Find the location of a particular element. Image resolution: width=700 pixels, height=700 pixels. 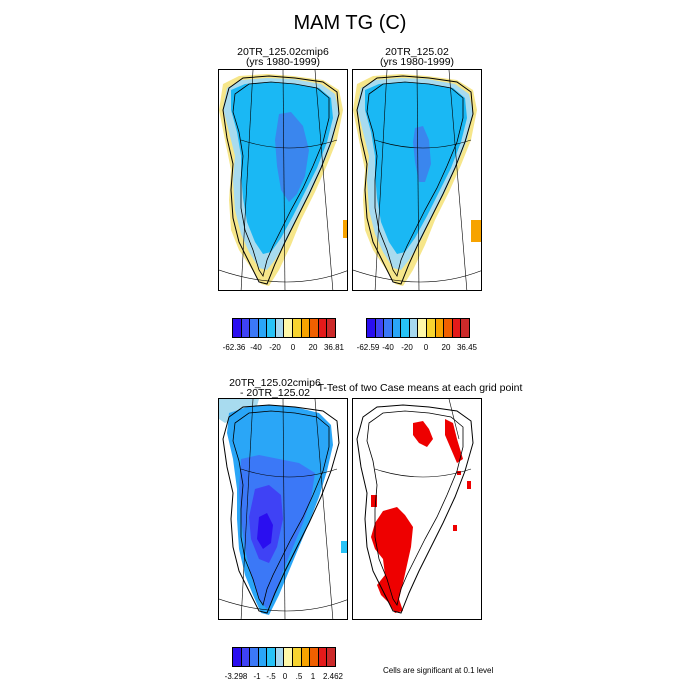

colorbar-tick-label: -3.298 is located at coordinates (236, 676).